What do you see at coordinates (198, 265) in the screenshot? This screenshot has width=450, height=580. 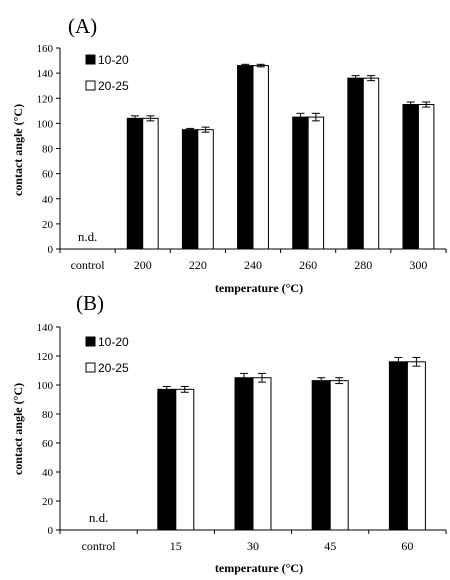 I see `x-tick-label: 220` at bounding box center [198, 265].